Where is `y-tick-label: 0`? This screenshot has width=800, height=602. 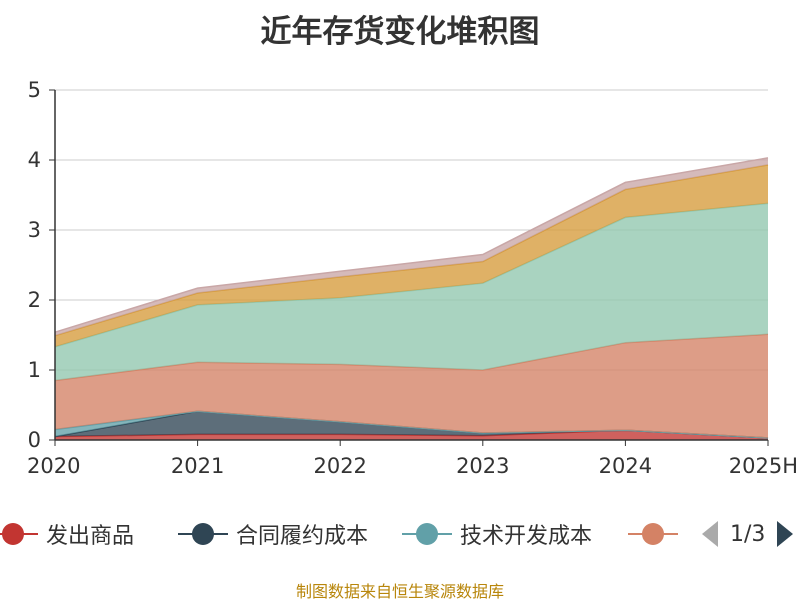
y-tick-label: 0 is located at coordinates (34, 440).